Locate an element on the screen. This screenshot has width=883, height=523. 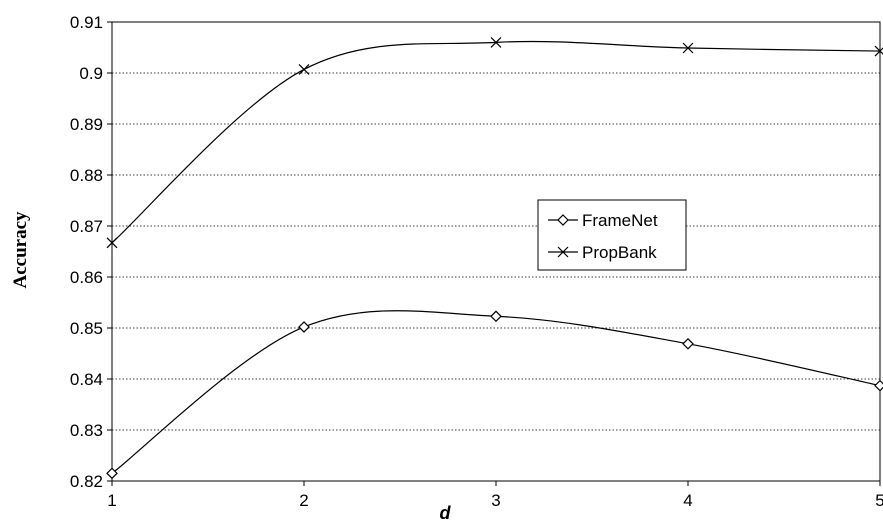
legend: FrameNet PropBank is located at coordinates (612, 235).